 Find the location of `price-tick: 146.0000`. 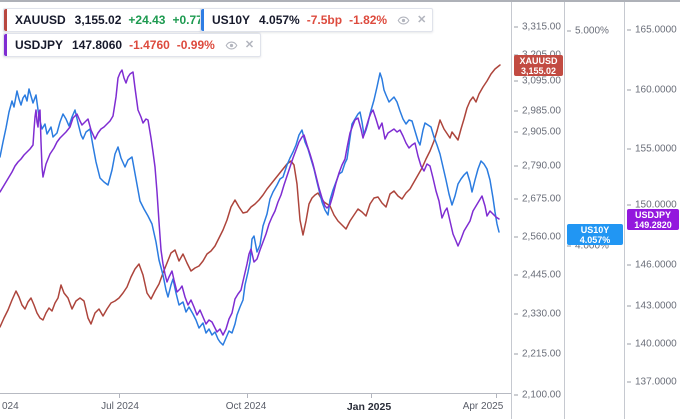

price-tick: 146.0000 is located at coordinates (653, 265).